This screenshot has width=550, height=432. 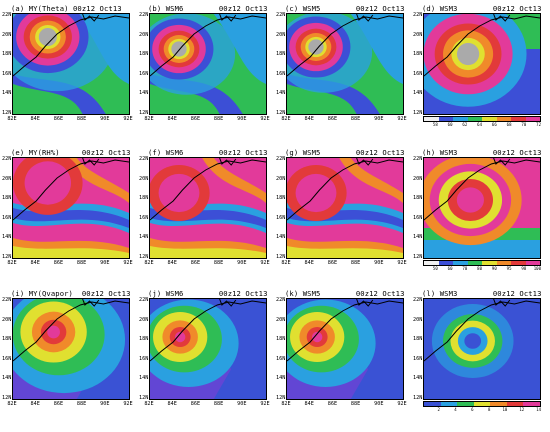 I want to click on colorbar: 2 4 6 8 10 12 14, so click(x=482, y=408).